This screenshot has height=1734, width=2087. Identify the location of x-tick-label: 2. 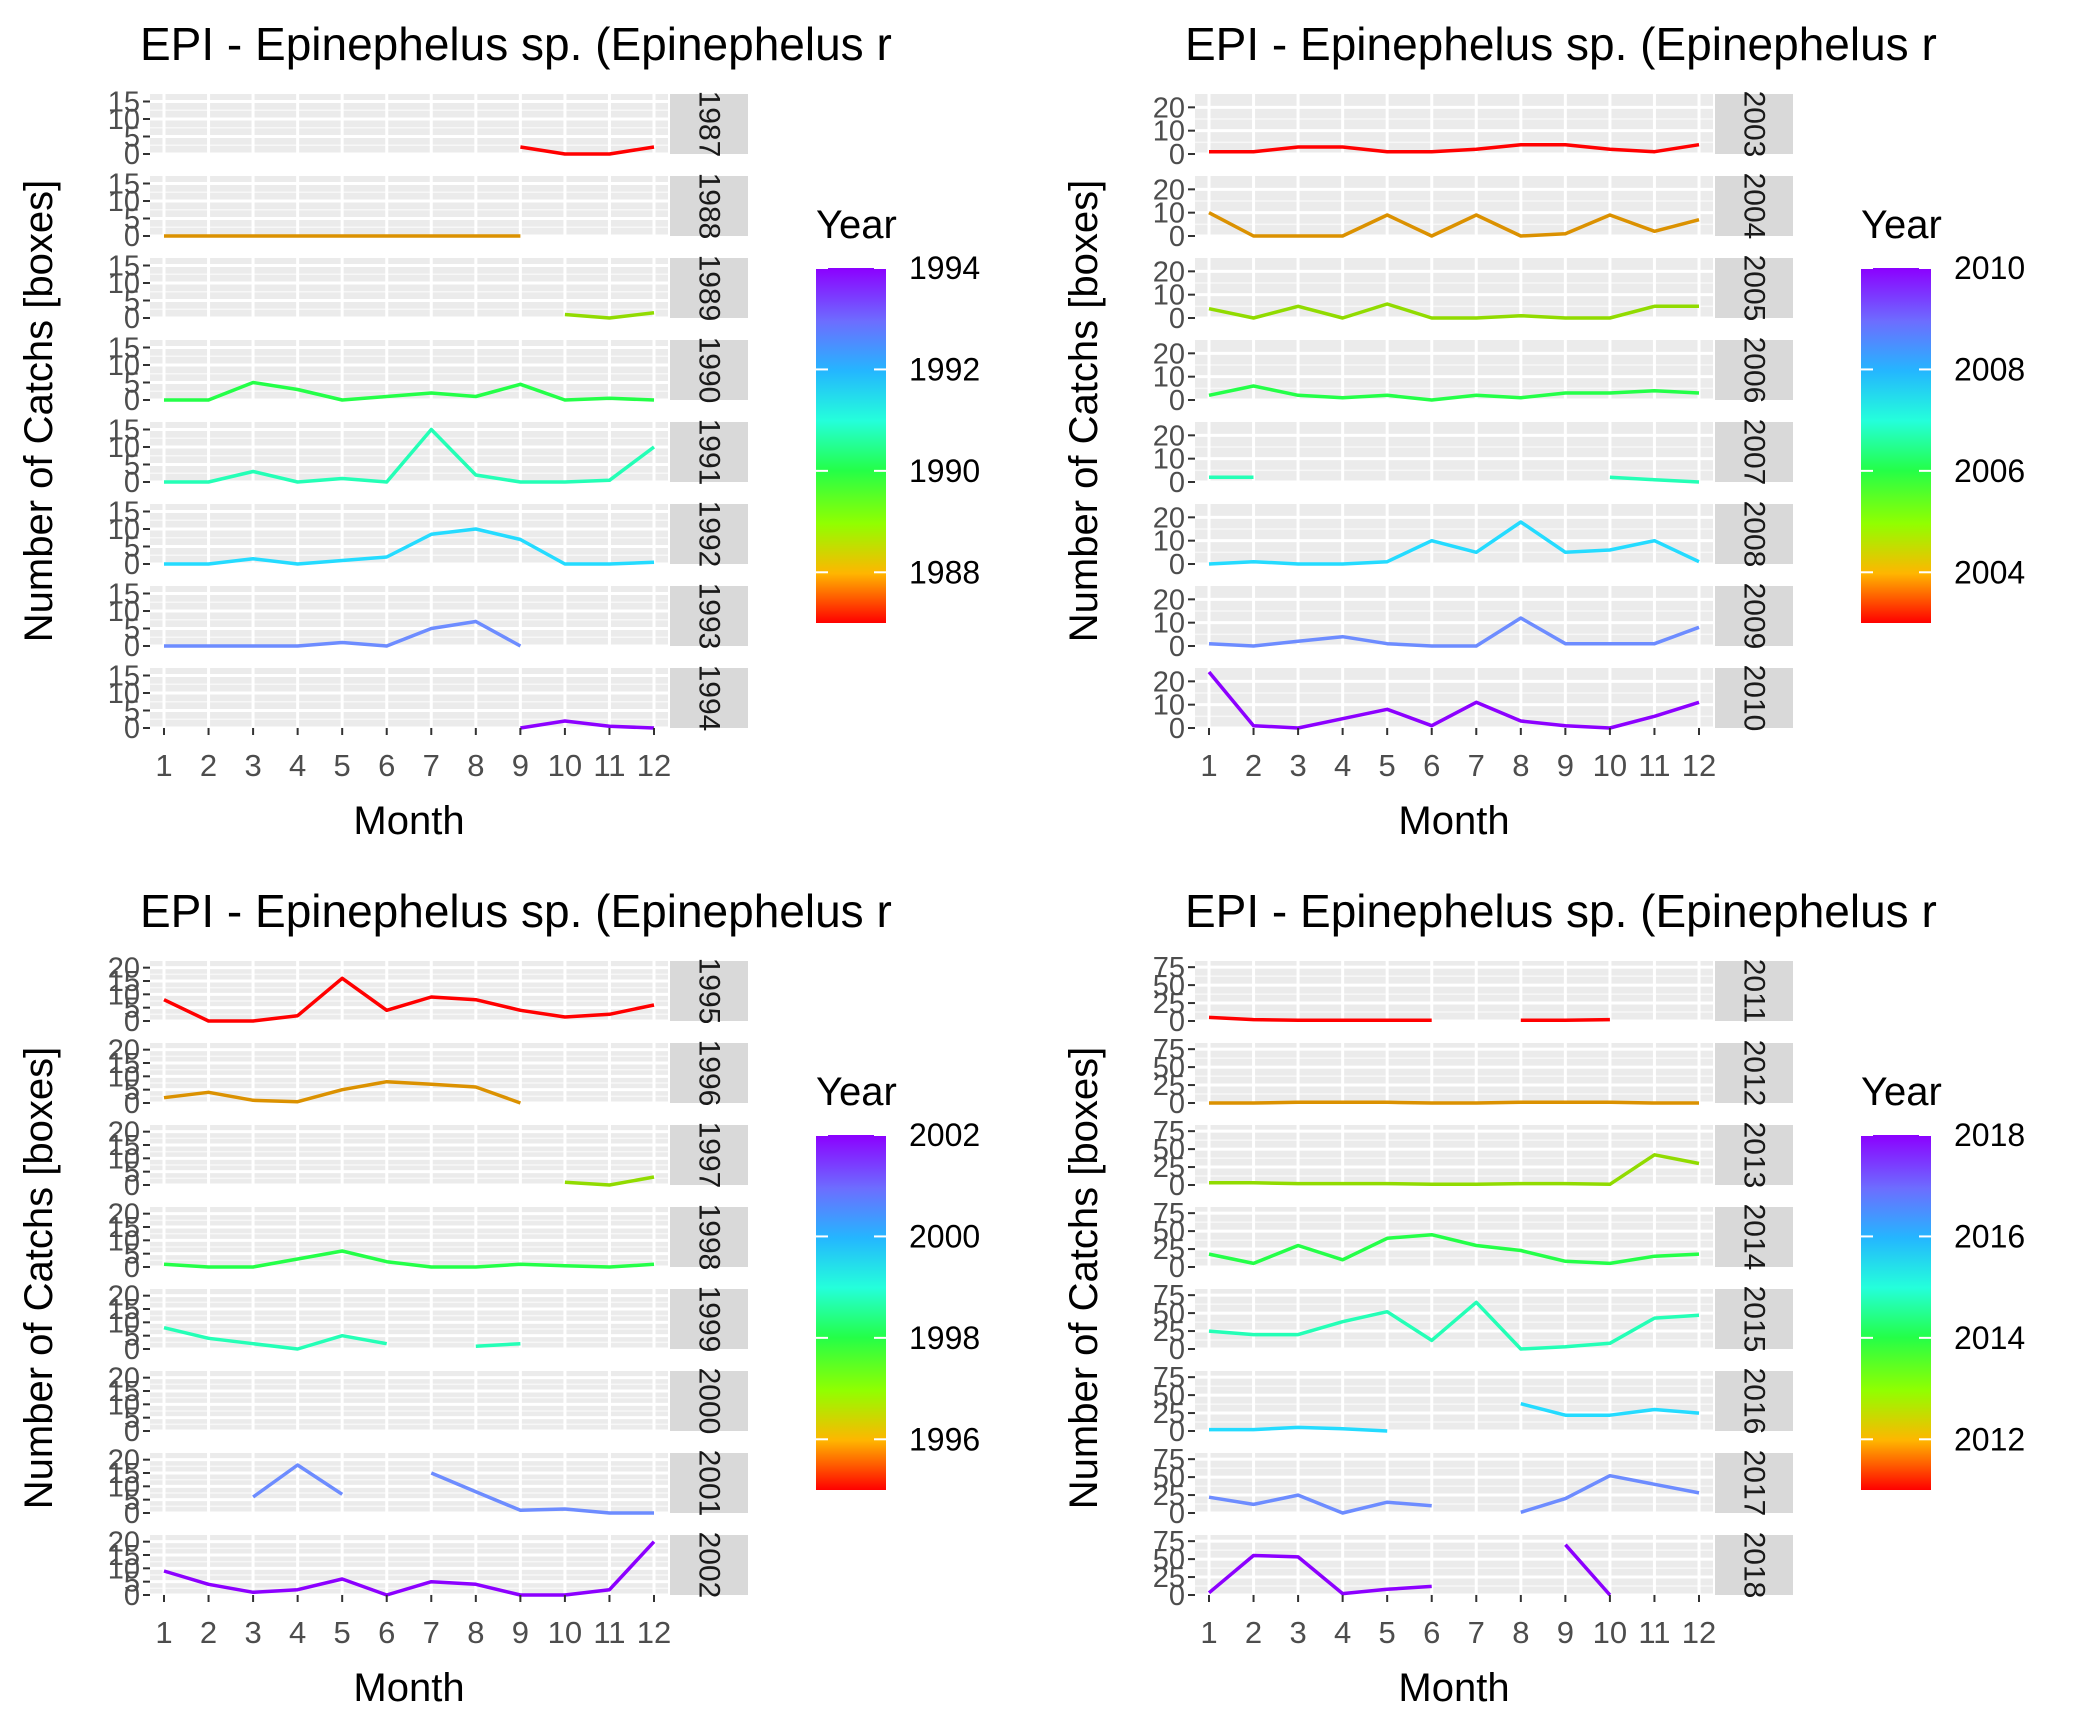
(1253, 1632).